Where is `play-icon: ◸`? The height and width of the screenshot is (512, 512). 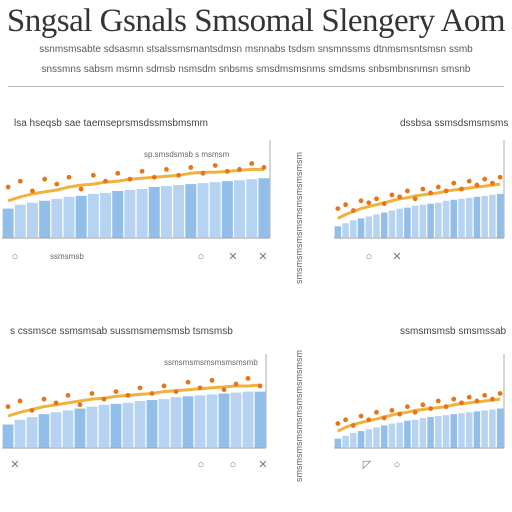 play-icon: ◸ is located at coordinates (367, 465).